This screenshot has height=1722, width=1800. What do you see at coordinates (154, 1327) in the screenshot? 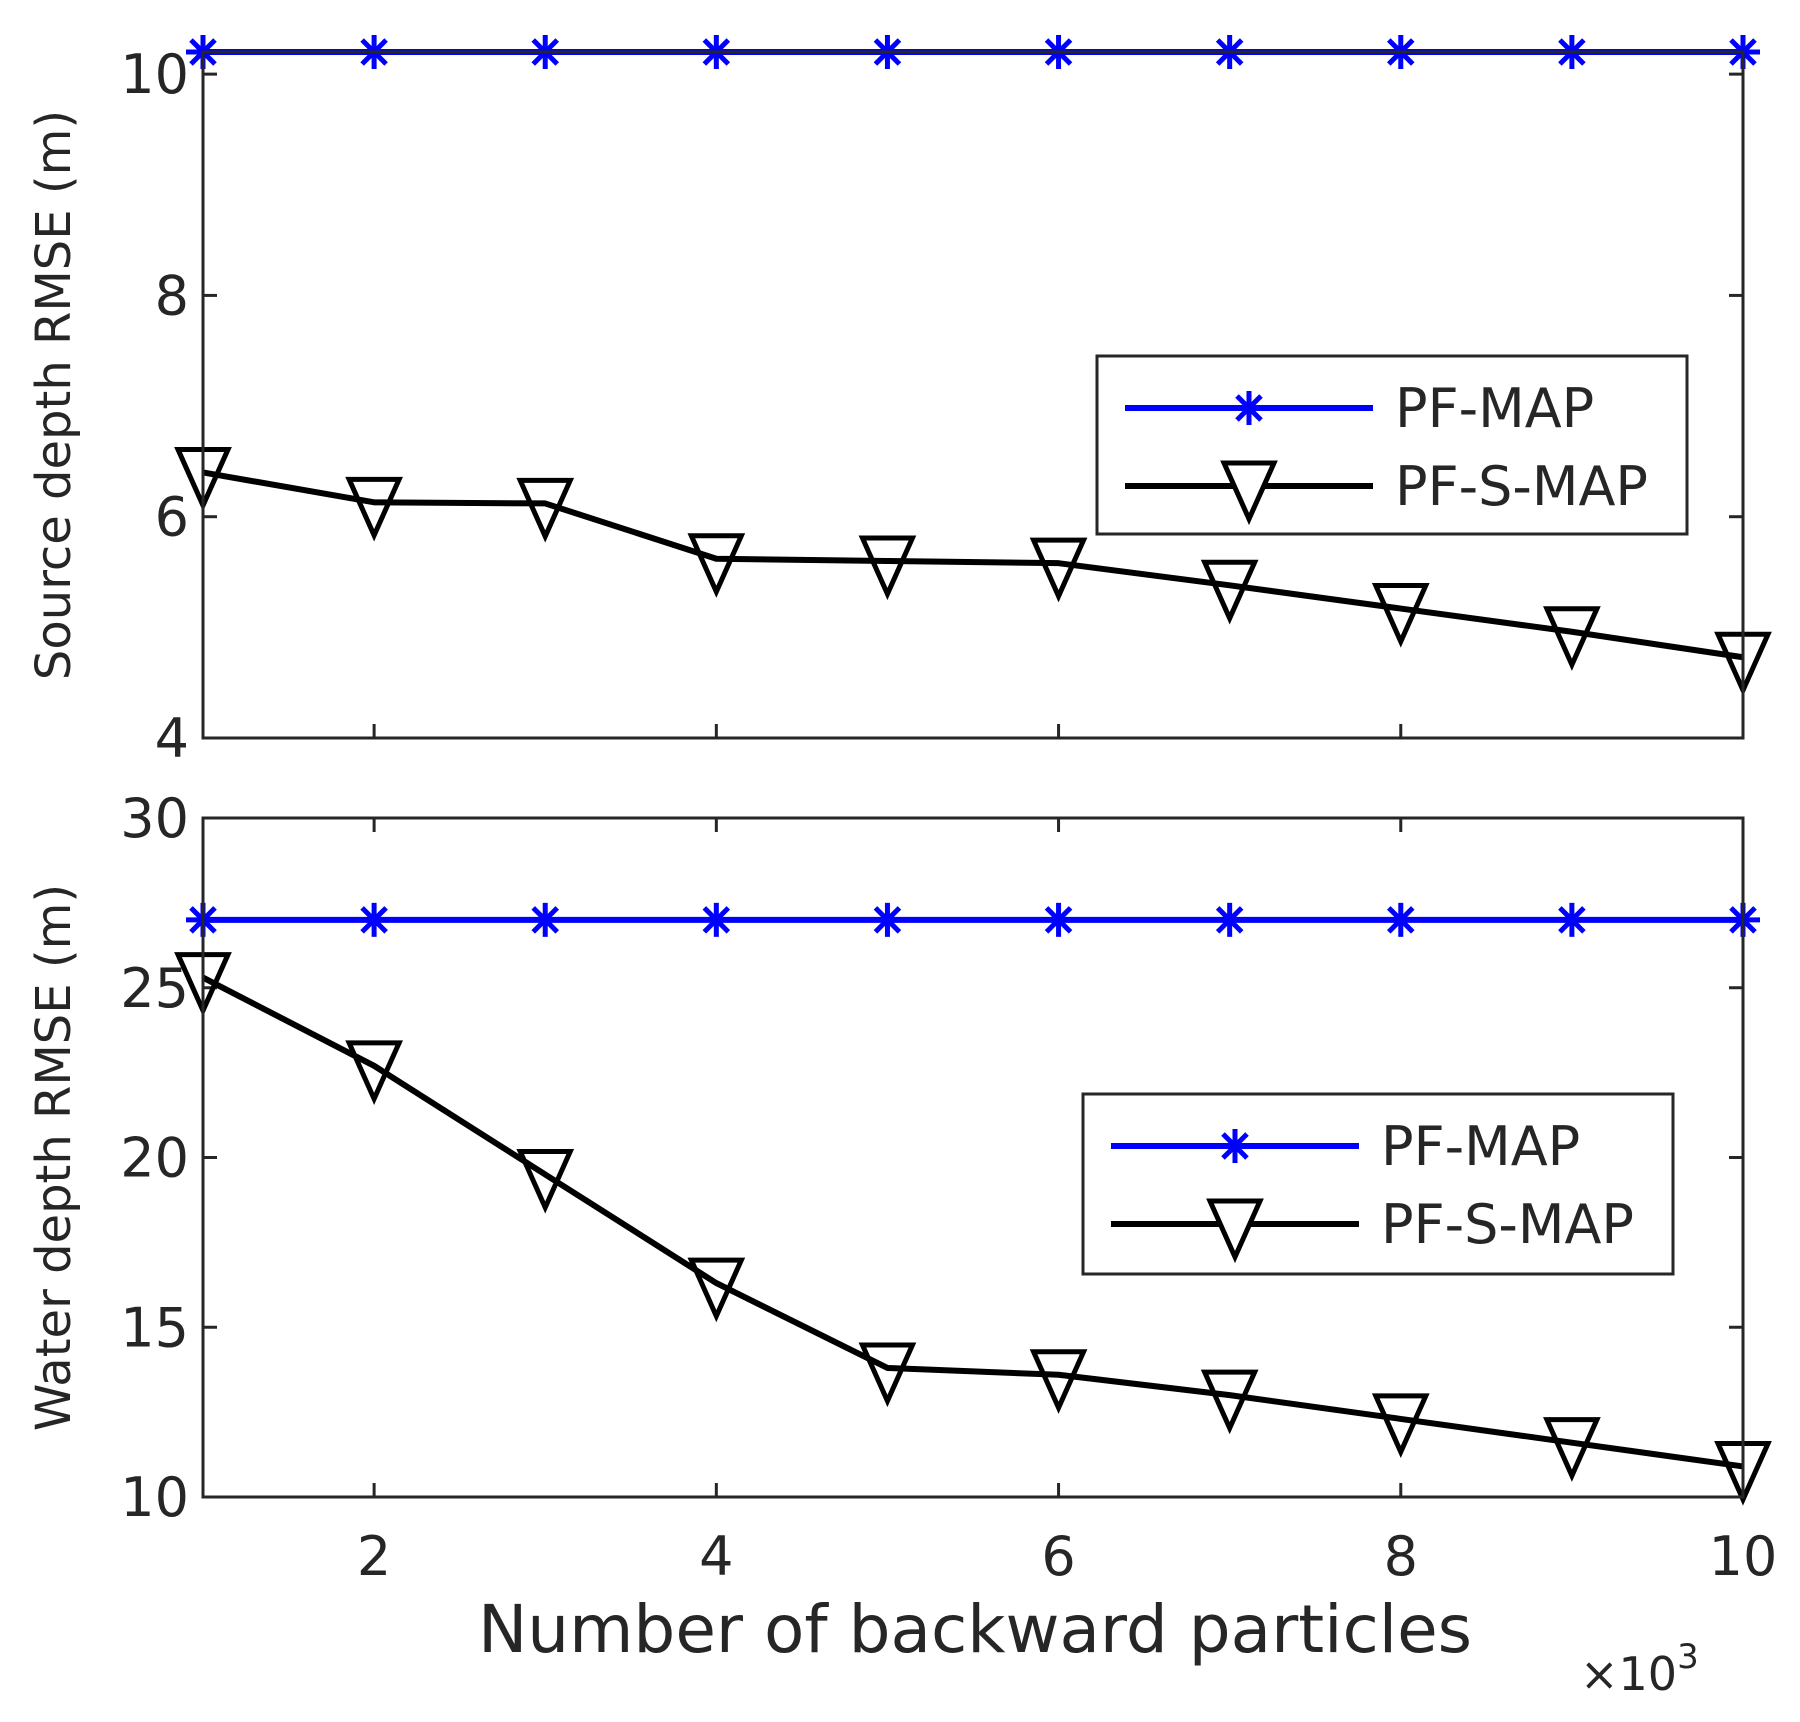
I see `y-tick-label: 15` at bounding box center [154, 1327].